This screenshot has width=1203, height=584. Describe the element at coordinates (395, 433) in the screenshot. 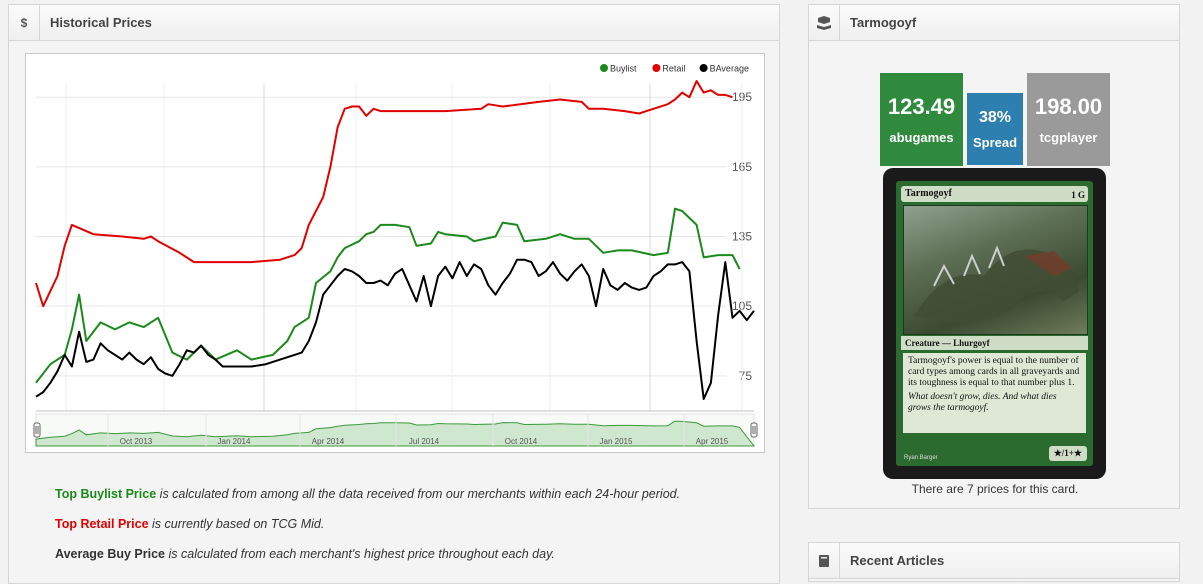

I see `navigator-series` at that location.